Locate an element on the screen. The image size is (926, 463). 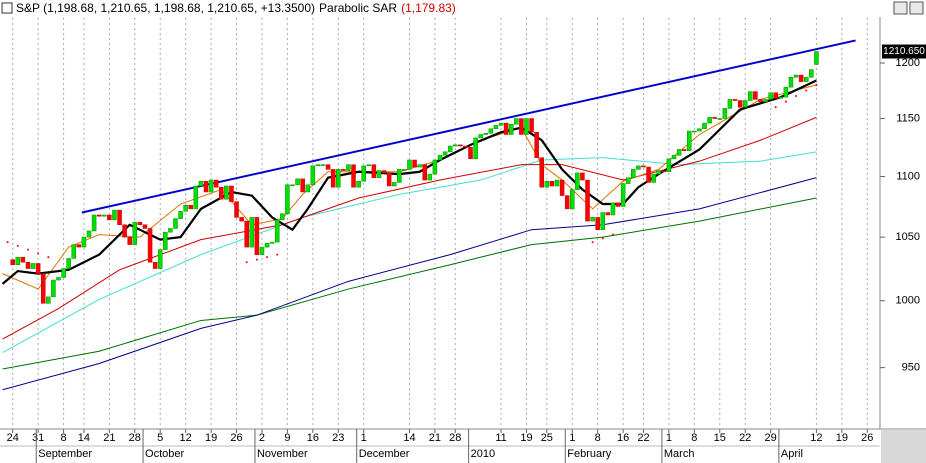
x-tick-label: 19 is located at coordinates (211, 438).